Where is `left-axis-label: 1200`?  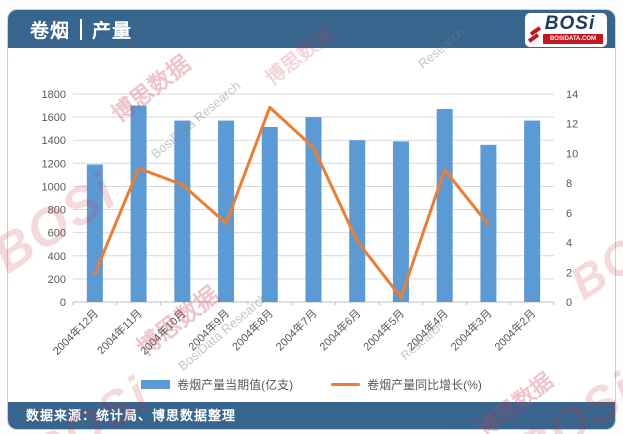 left-axis-label: 1200 is located at coordinates (54, 164).